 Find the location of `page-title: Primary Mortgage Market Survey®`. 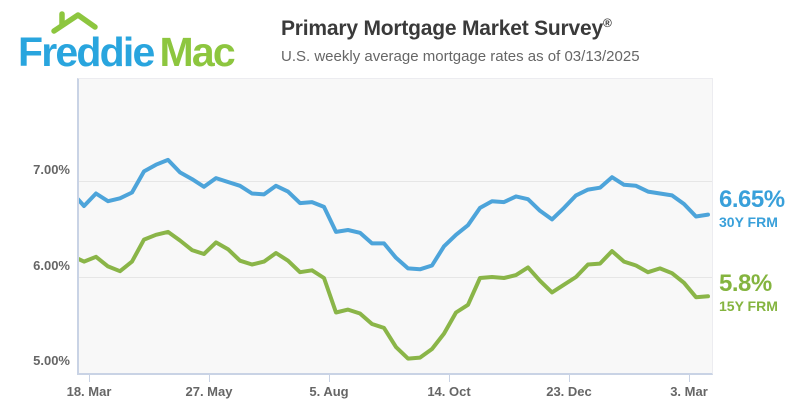

page-title: Primary Mortgage Market Survey® is located at coordinates (446, 28).